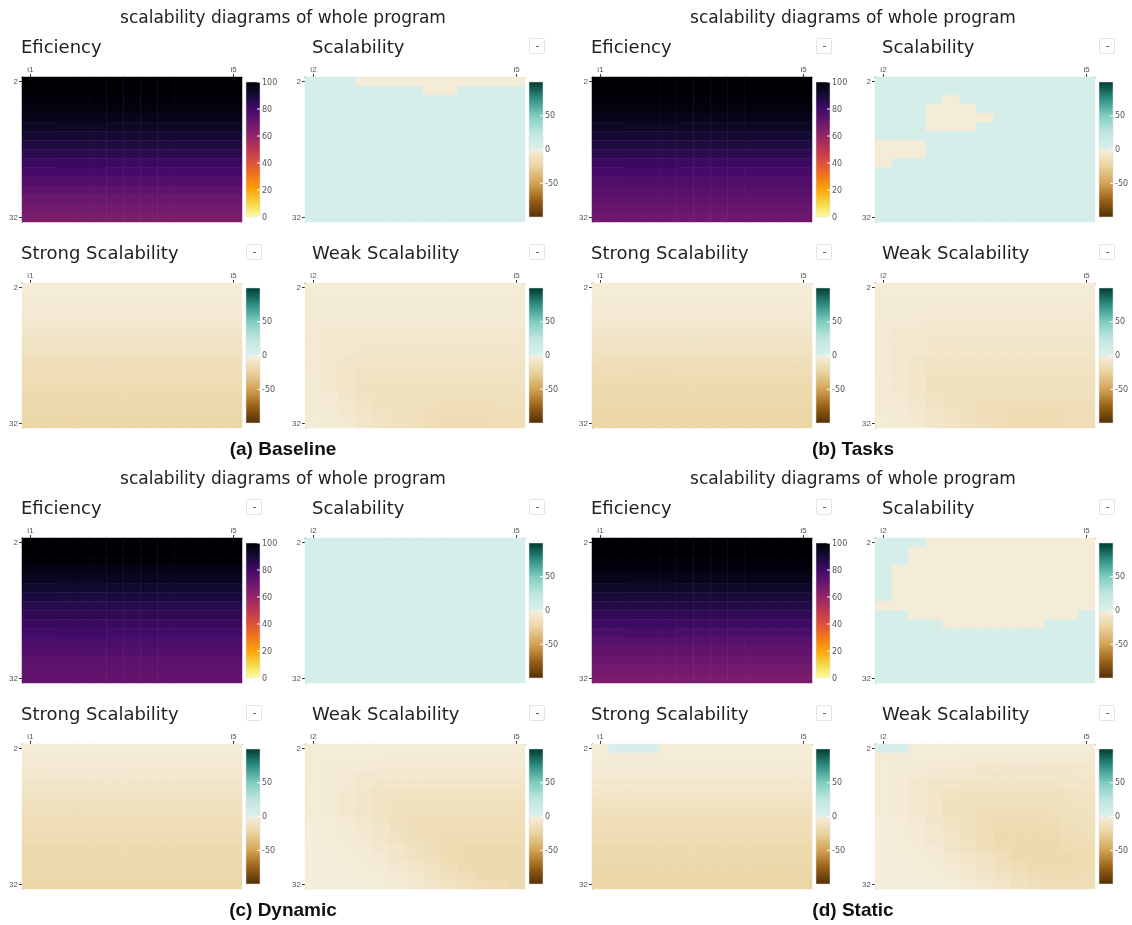 The height and width of the screenshot is (925, 1132). I want to click on text: (a) Baseline, so click(283, 449).